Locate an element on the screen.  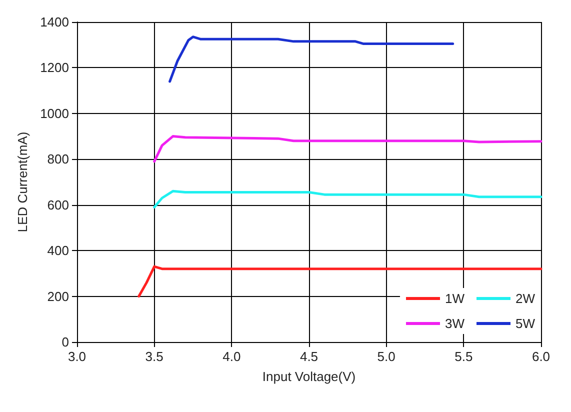
y-tick-label: 600 is located at coordinates (58, 204).